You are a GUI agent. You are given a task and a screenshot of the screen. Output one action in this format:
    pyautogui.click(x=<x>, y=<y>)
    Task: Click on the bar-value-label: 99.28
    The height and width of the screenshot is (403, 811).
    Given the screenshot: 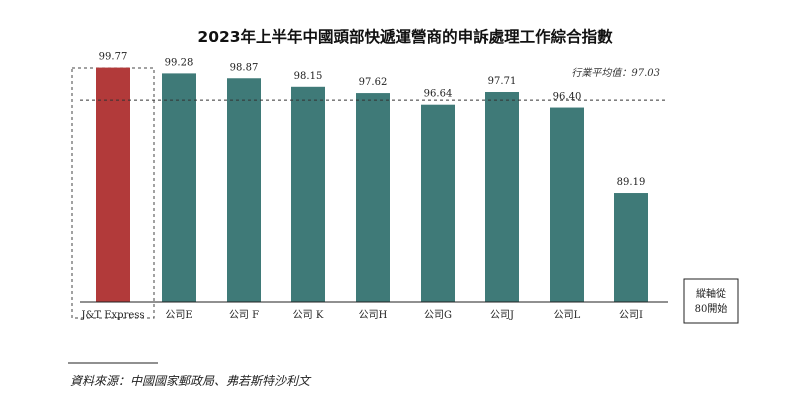 What is the action you would take?
    pyautogui.click(x=179, y=62)
    